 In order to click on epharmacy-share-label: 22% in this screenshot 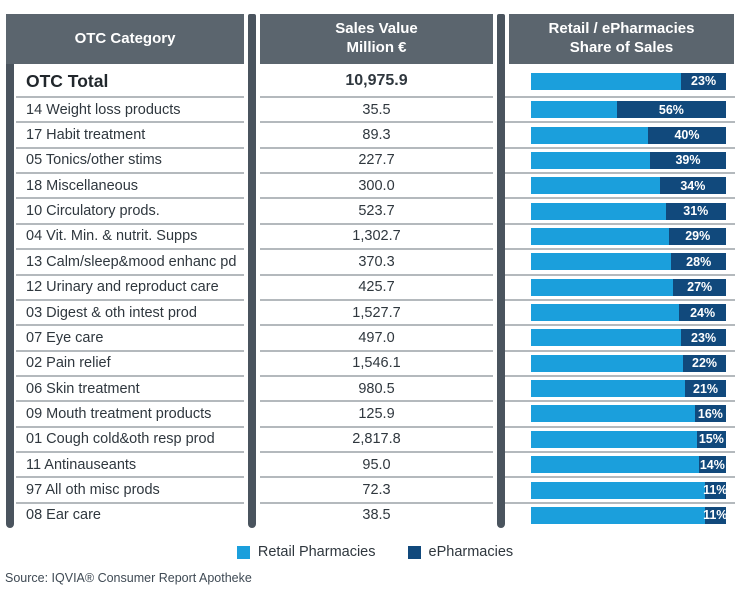, I will do `click(705, 363)`.